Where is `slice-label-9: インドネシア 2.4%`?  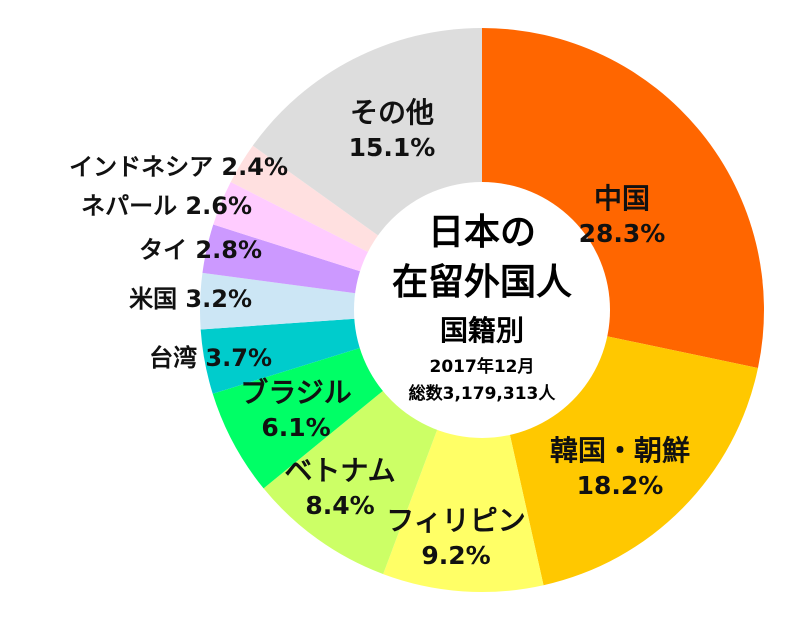
slice-label-9: インドネシア 2.4% is located at coordinates (178, 167).